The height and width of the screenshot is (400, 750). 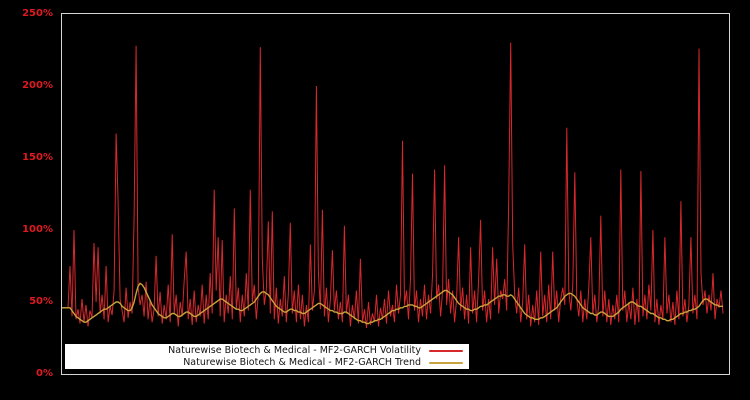 What do you see at coordinates (446, 362) in the screenshot?
I see `trend-line-swatch` at bounding box center [446, 362].